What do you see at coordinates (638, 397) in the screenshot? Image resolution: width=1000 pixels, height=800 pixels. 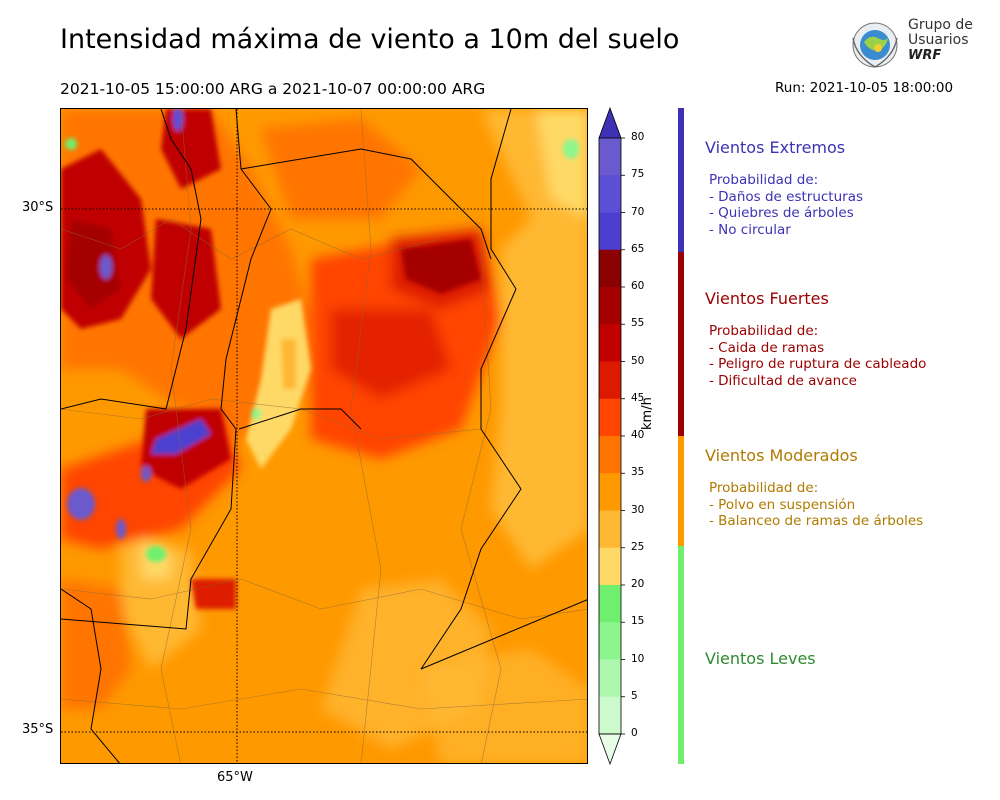 I see `colorbar-tick-label: 45` at bounding box center [638, 397].